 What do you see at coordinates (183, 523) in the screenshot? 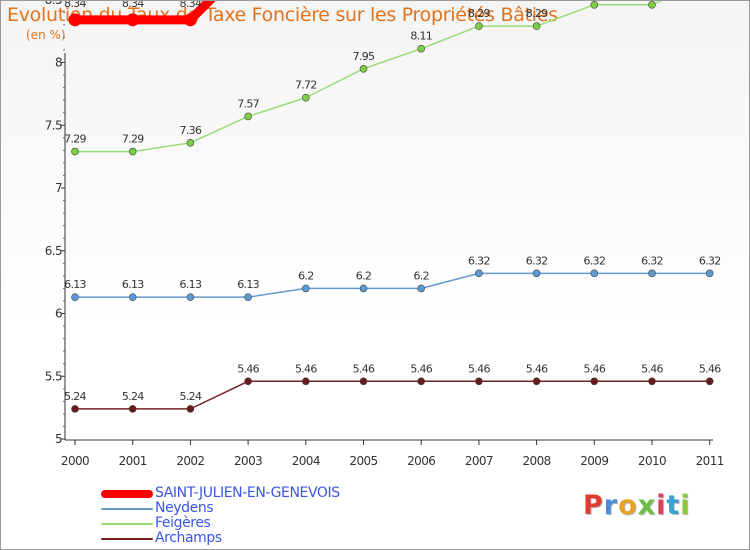
I see `legend-label: Feigères` at bounding box center [183, 523].